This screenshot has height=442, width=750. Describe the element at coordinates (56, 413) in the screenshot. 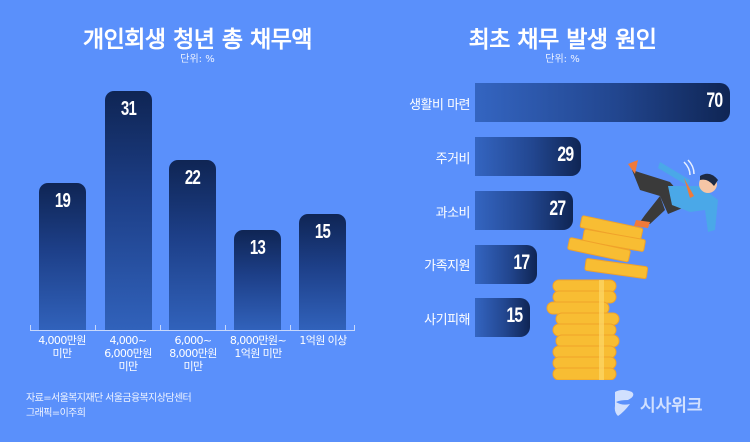

I see `graphic-credit: 그래픽=이주희` at that location.